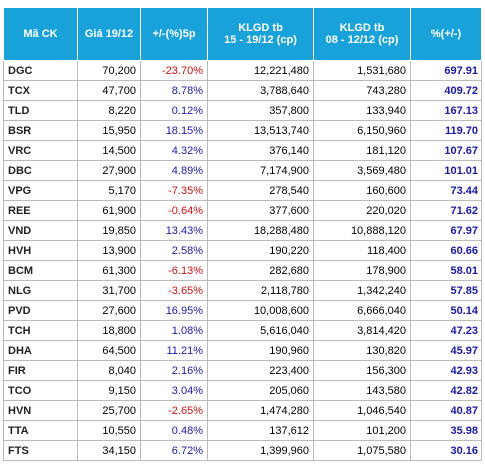 This screenshot has width=485, height=465. Describe the element at coordinates (446, 390) in the screenshot. I see `pct-cell: 42.82` at that location.